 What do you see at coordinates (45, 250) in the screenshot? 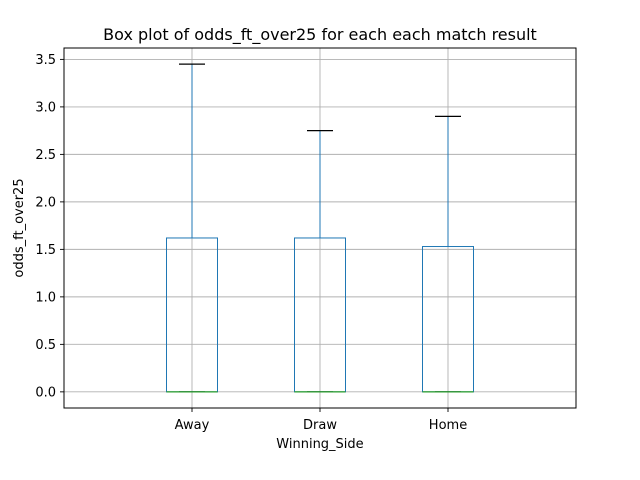
I see `y-tick-label: 1.5` at bounding box center [45, 250].